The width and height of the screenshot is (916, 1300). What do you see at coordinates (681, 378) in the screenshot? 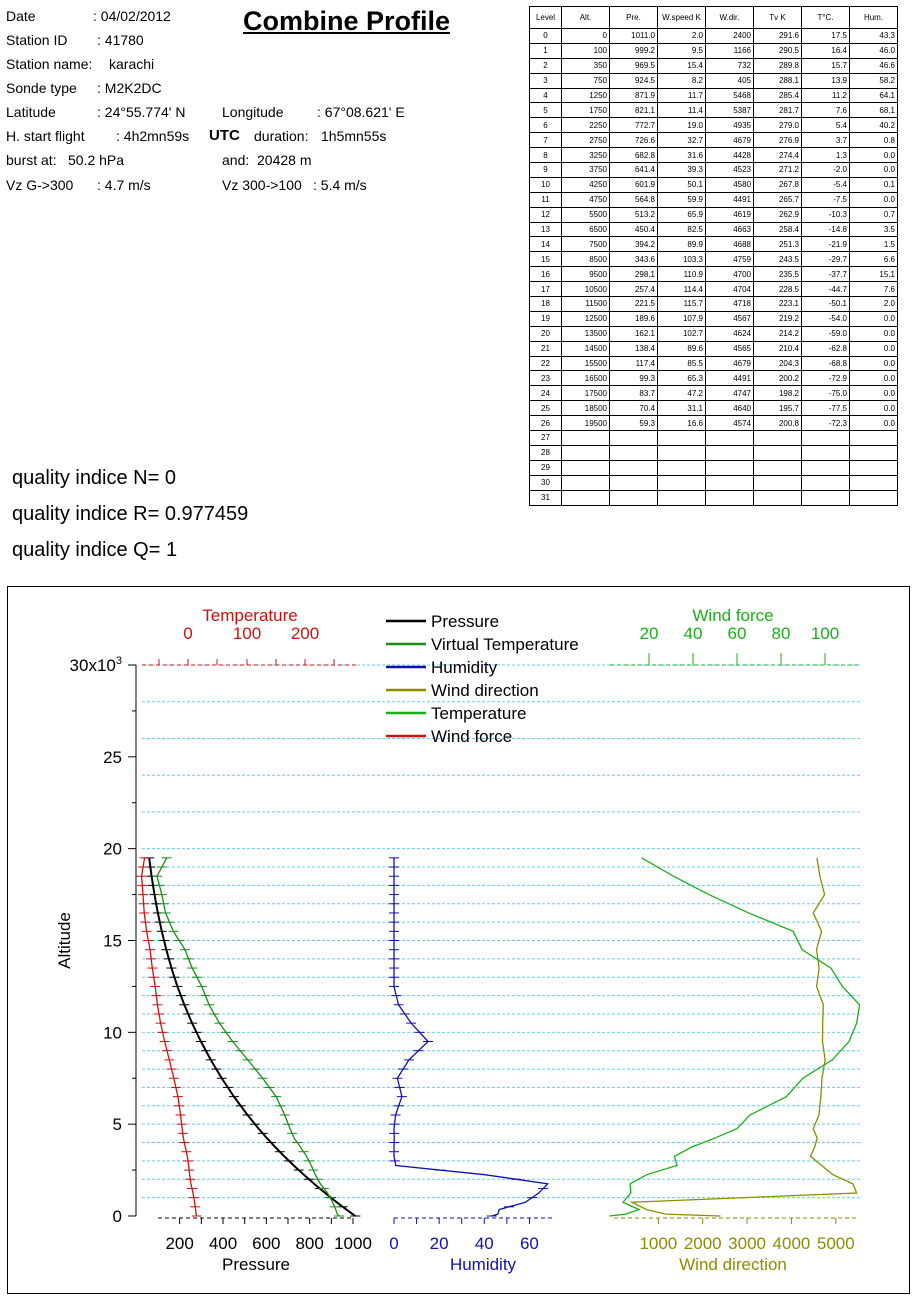
I see `table-cell: 65.3` at bounding box center [681, 378].